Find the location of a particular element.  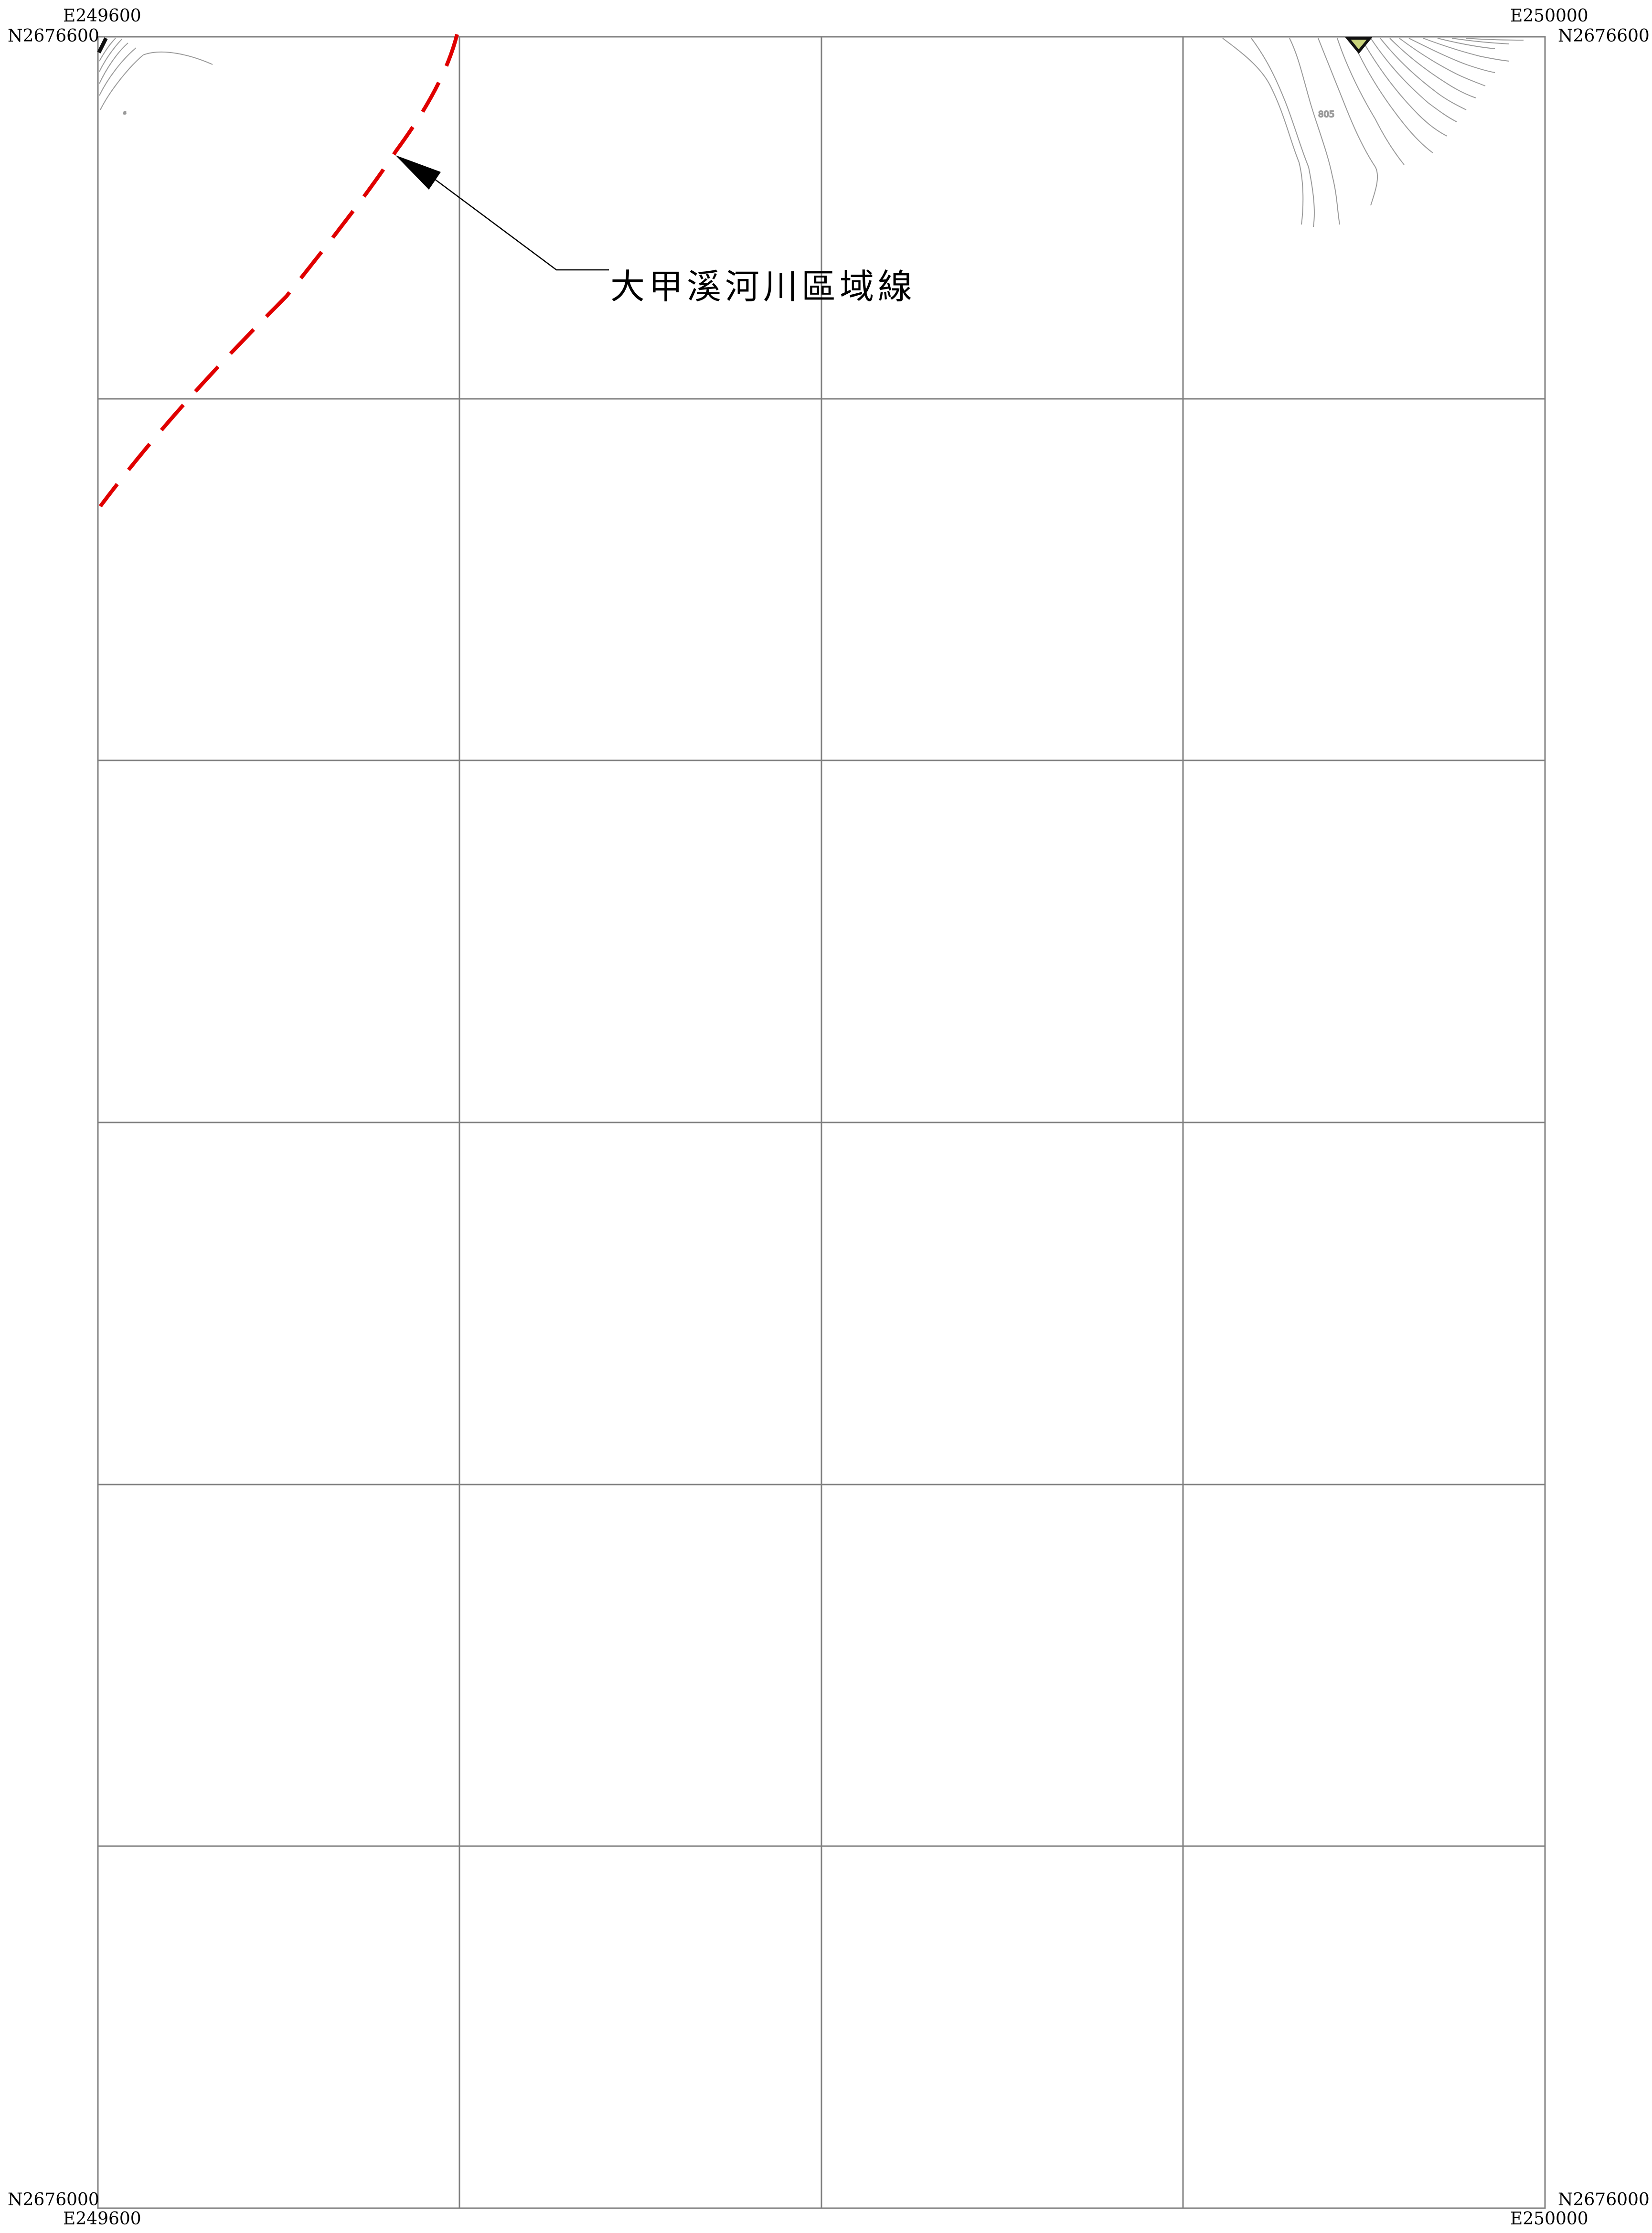

contour-lines-top-left: ˢ is located at coordinates (156, 79).